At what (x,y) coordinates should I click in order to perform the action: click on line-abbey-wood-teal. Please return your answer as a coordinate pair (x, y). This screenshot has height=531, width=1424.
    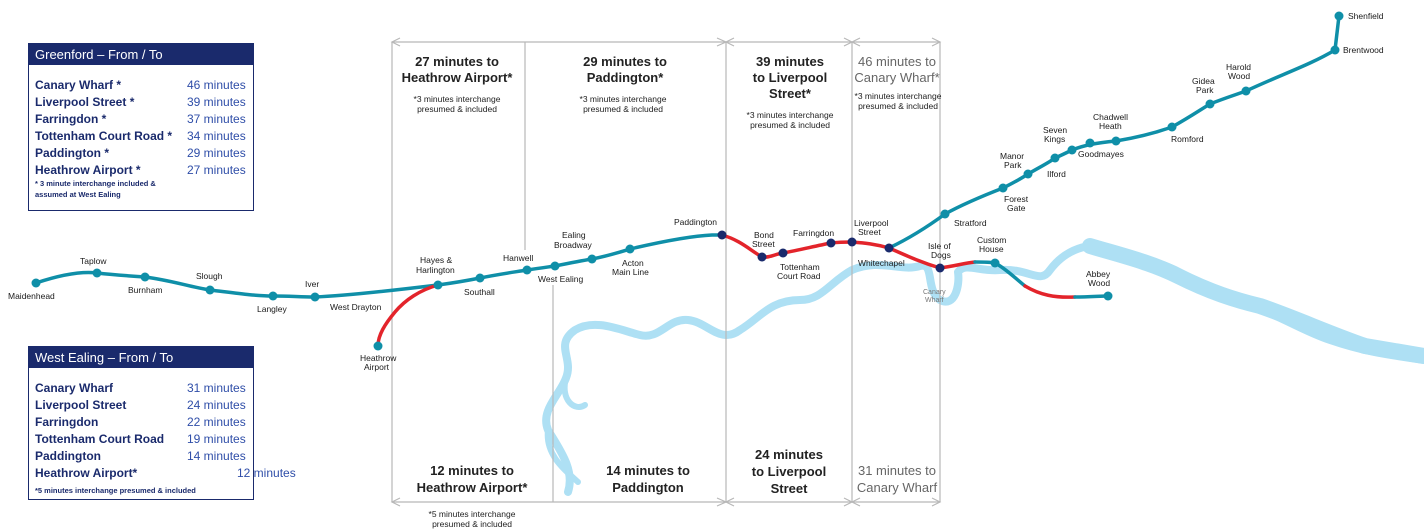
    Looking at the image, I should click on (1091, 296).